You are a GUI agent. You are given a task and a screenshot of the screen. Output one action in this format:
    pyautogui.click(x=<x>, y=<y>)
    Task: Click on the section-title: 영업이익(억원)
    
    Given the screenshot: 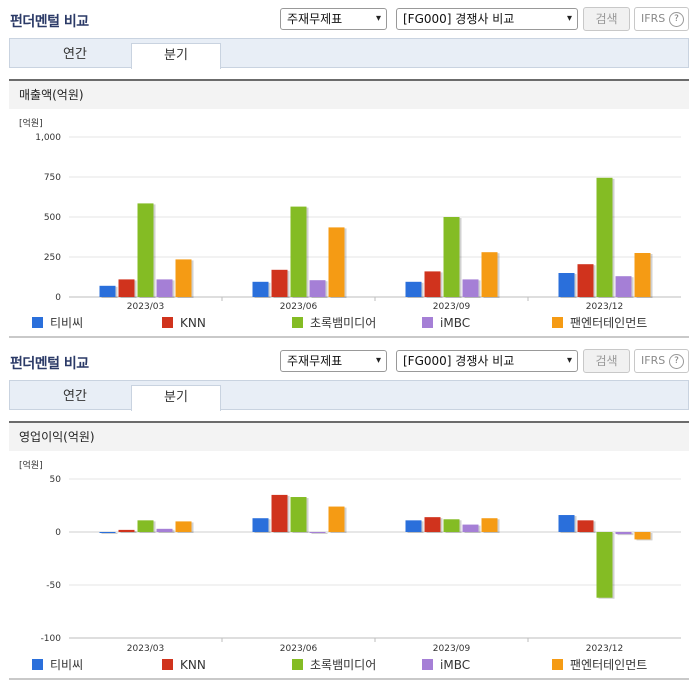 What is the action you would take?
    pyautogui.click(x=349, y=436)
    